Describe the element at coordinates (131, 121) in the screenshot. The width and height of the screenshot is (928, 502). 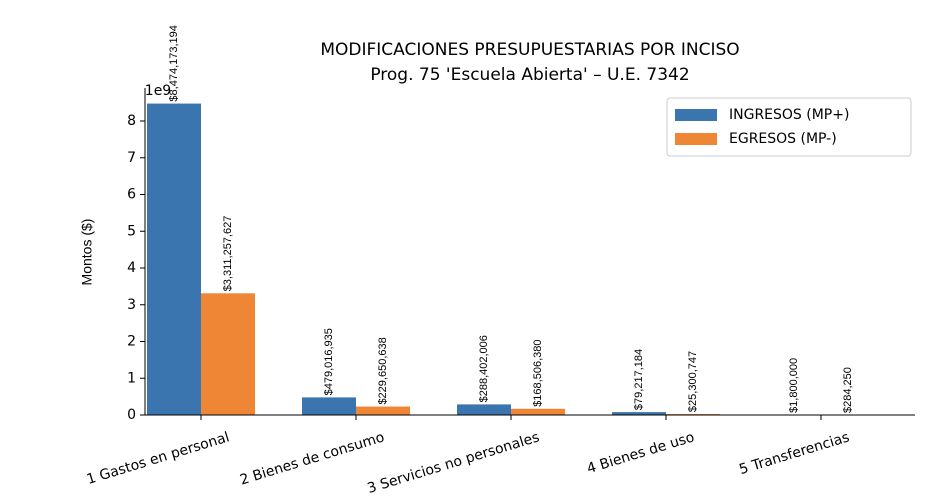
I see `y-tick-label: 8` at that location.